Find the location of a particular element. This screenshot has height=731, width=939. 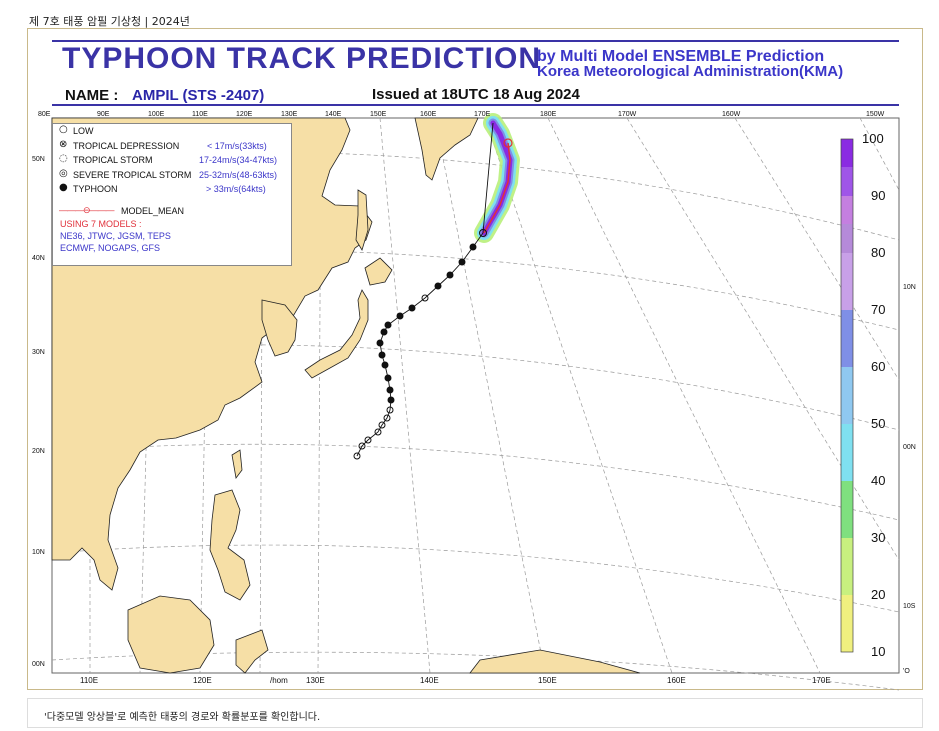

sulawesi is located at coordinates (252, 651).